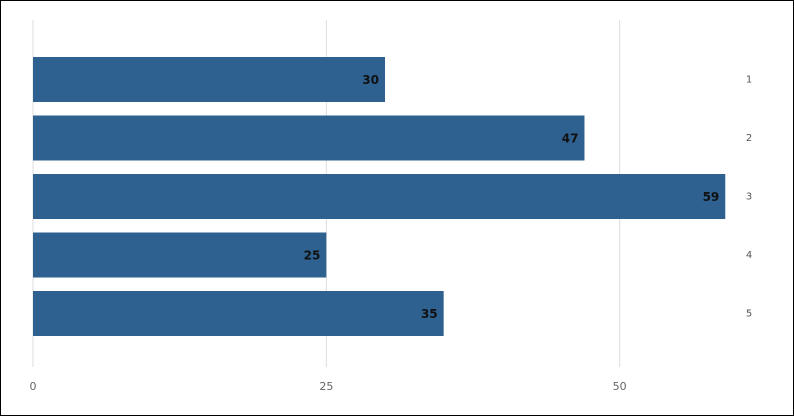 This screenshot has height=416, width=794. Describe the element at coordinates (370, 80) in the screenshot. I see `value-label: 30` at that location.